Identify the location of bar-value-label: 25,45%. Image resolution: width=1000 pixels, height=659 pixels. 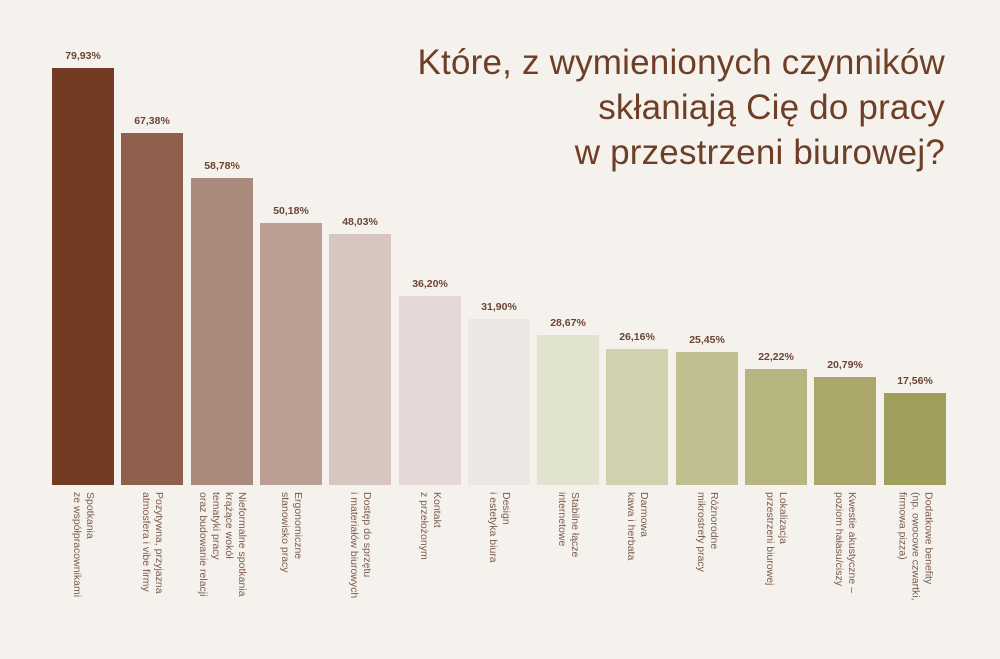
(707, 340).